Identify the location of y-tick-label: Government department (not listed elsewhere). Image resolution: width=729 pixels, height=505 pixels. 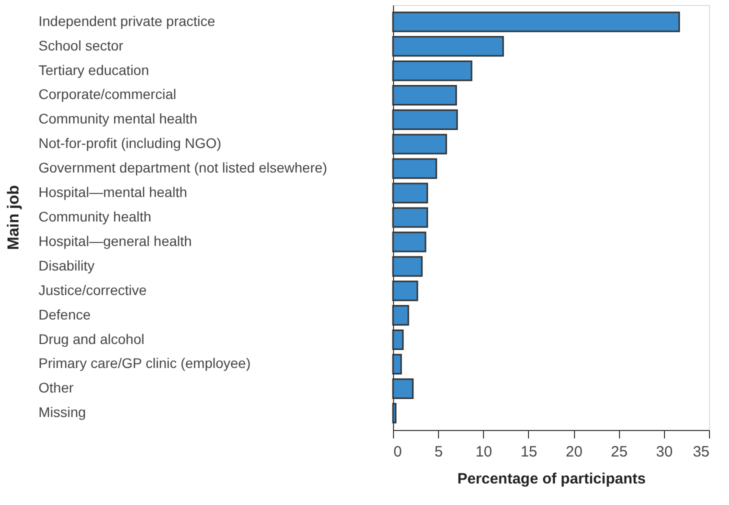
(183, 168).